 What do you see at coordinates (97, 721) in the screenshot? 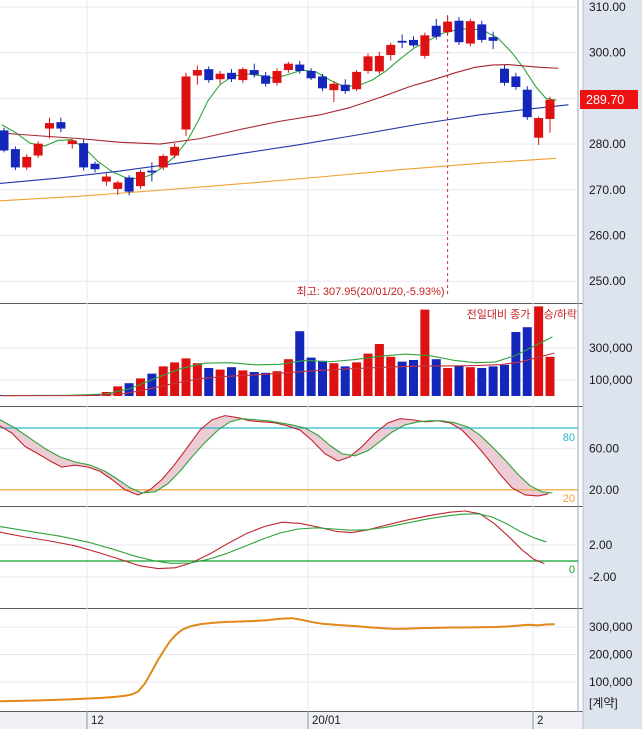
I see `time-axis-label: 12` at bounding box center [97, 721].